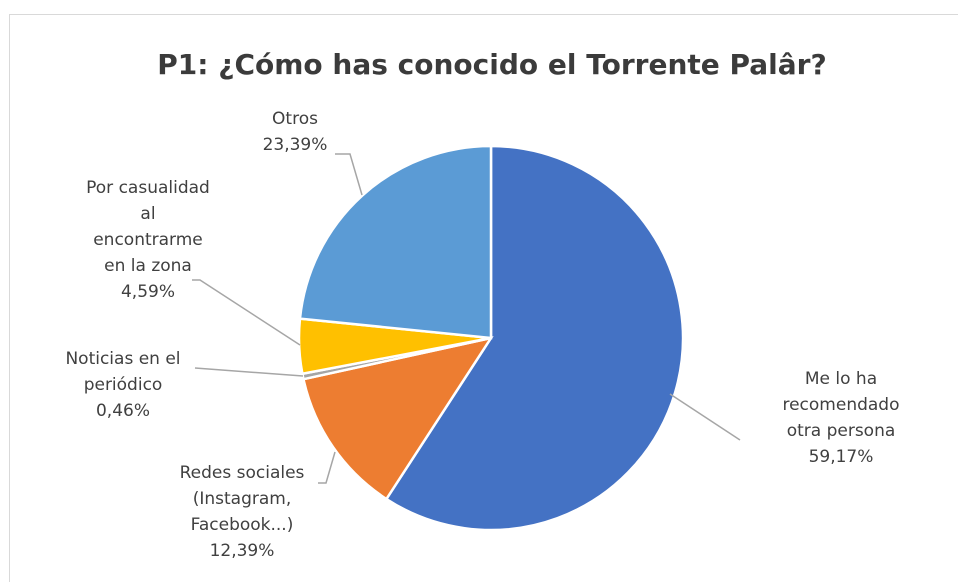 This screenshot has width=959, height=583. Describe the element at coordinates (242, 473) in the screenshot. I see `data-label-line: Redes sociales` at that location.